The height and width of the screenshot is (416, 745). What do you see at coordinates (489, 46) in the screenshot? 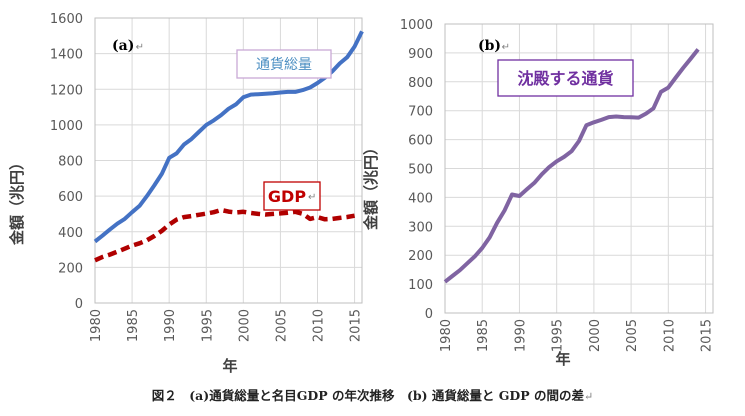
I see `panel-b-label: (b)` at bounding box center [489, 46].